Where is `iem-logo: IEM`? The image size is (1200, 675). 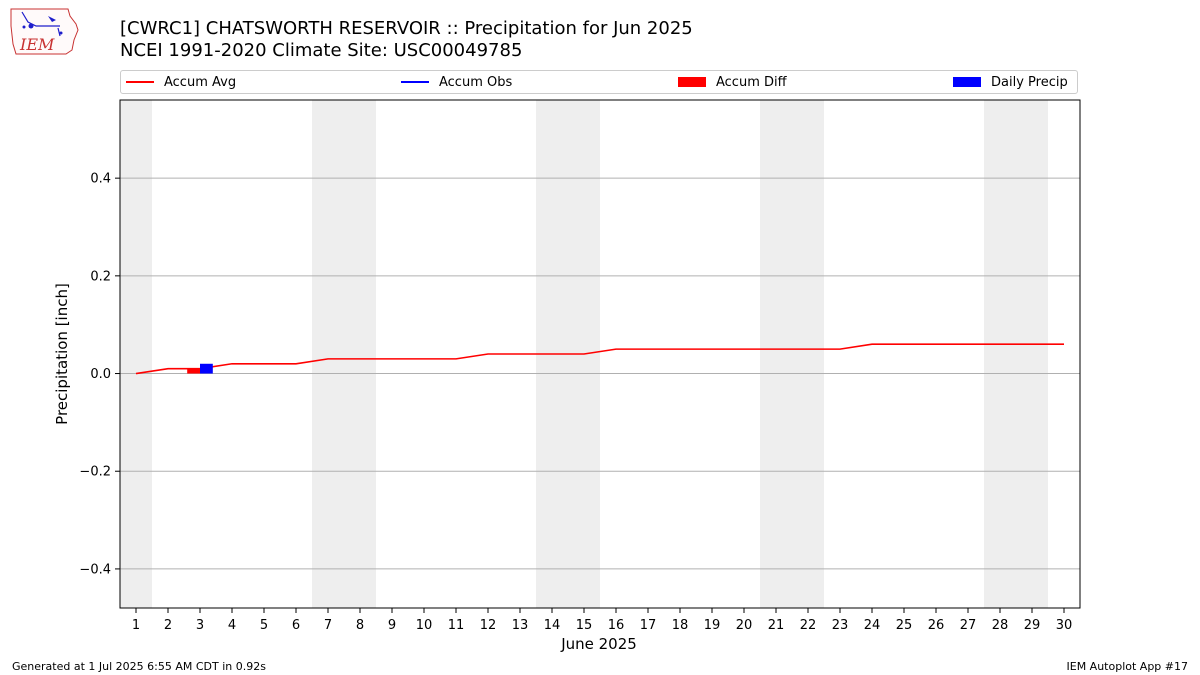
iem-logo: IEM is located at coordinates (44, 34).